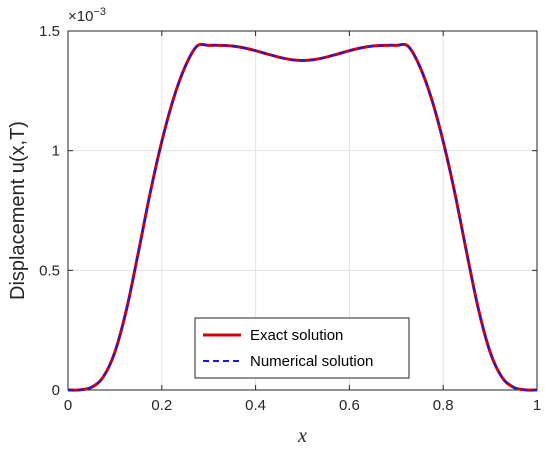  What do you see at coordinates (68, 405) in the screenshot?
I see `x-tick-label: 0` at bounding box center [68, 405].